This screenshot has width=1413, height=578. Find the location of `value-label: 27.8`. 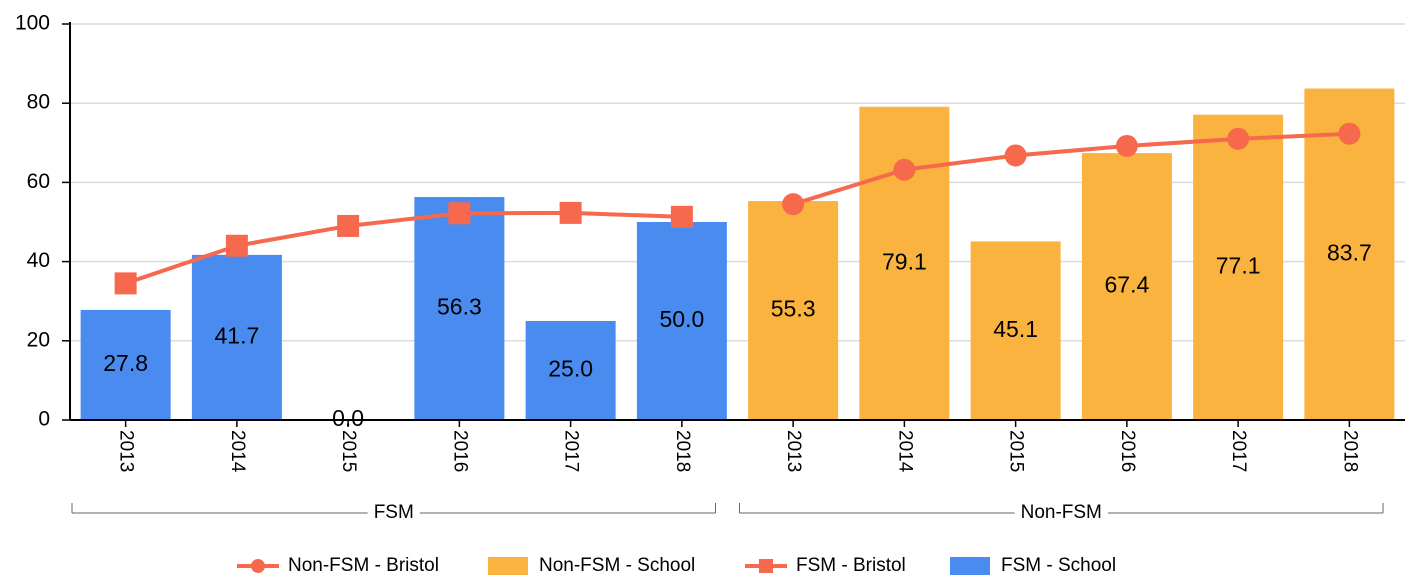

value-label: 27.8 is located at coordinates (125, 363).